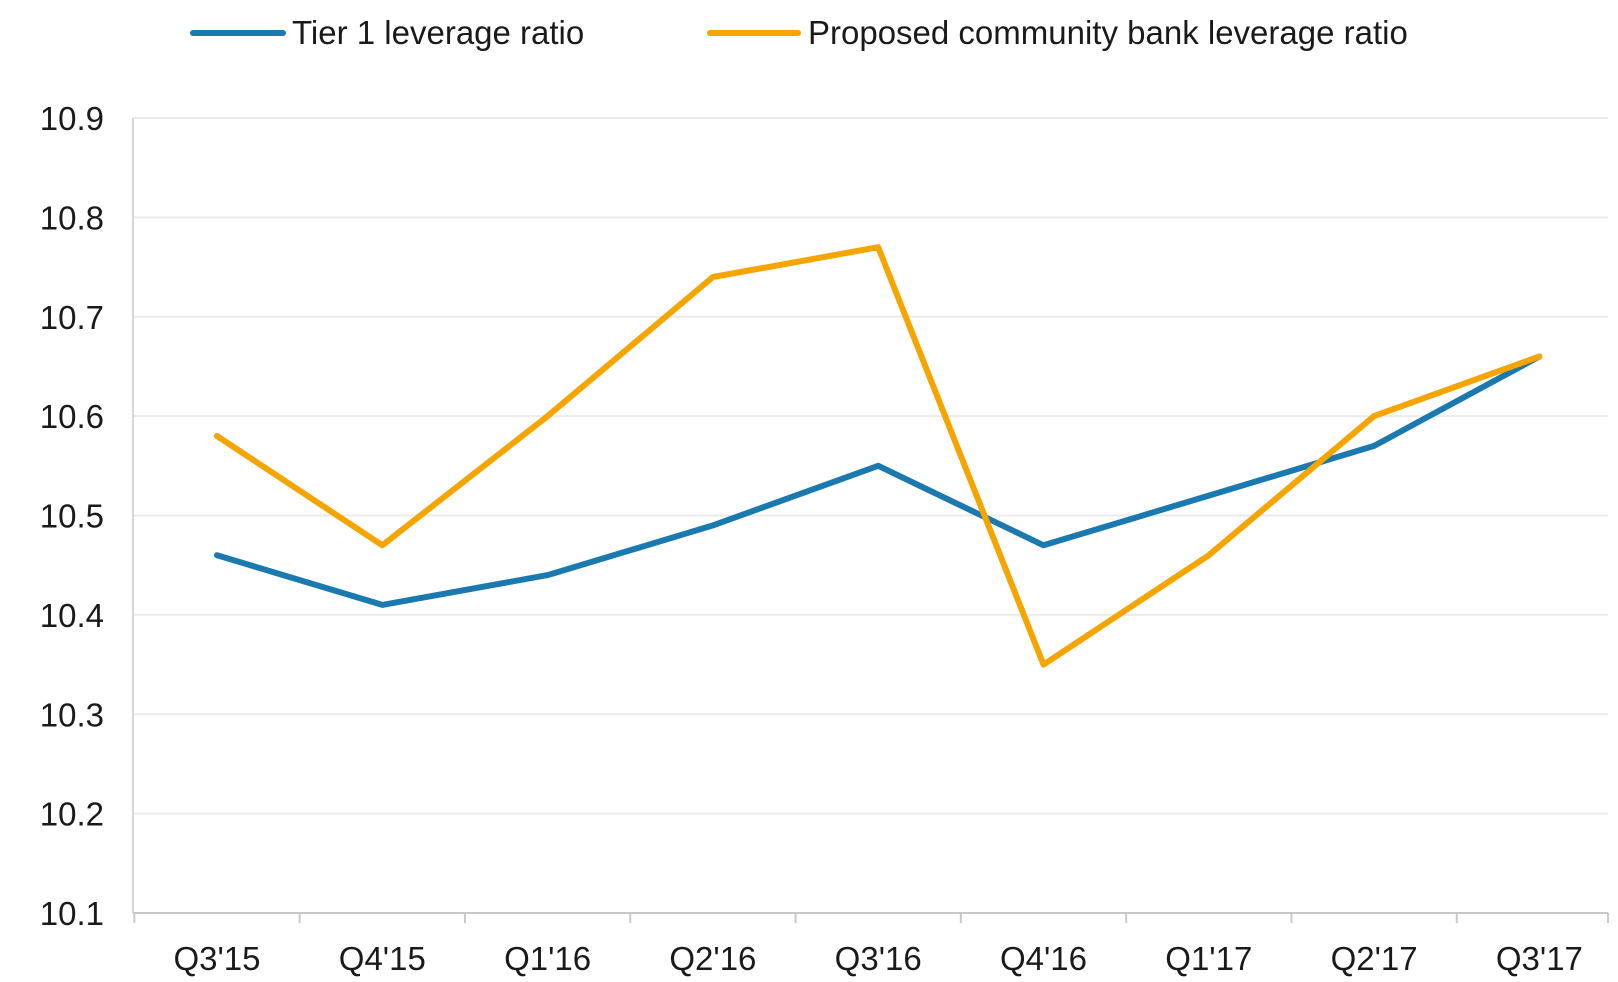 This screenshot has height=982, width=1618. What do you see at coordinates (1374, 958) in the screenshot?
I see `x-tick-label: Q2'17` at bounding box center [1374, 958].